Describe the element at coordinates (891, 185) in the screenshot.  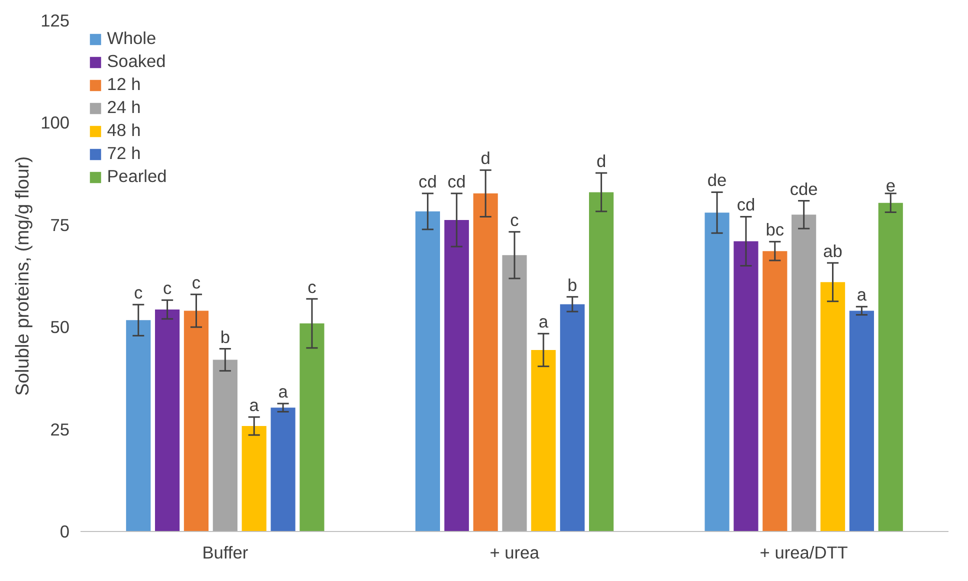
I see `data-label: e` at that location.